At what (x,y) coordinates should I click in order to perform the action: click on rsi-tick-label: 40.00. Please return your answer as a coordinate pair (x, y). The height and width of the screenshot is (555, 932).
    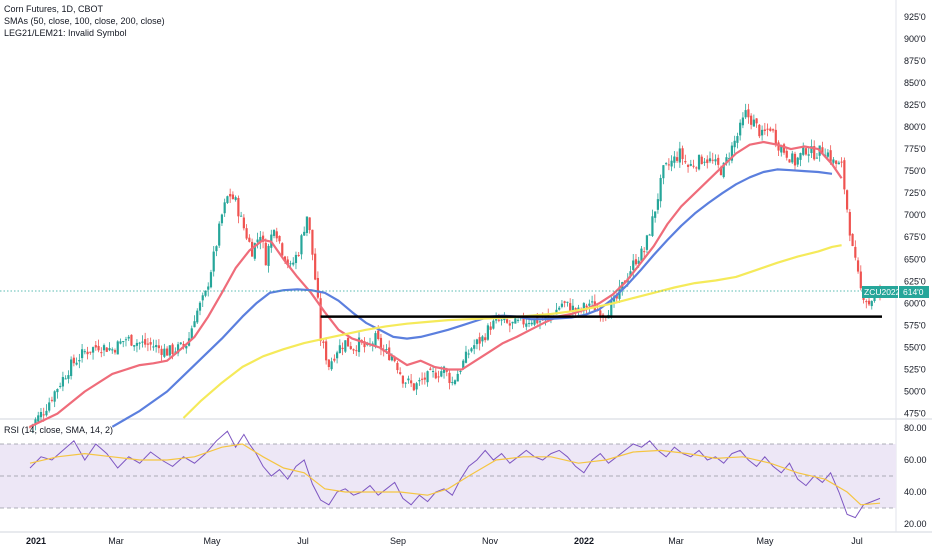
    Looking at the image, I should click on (915, 492).